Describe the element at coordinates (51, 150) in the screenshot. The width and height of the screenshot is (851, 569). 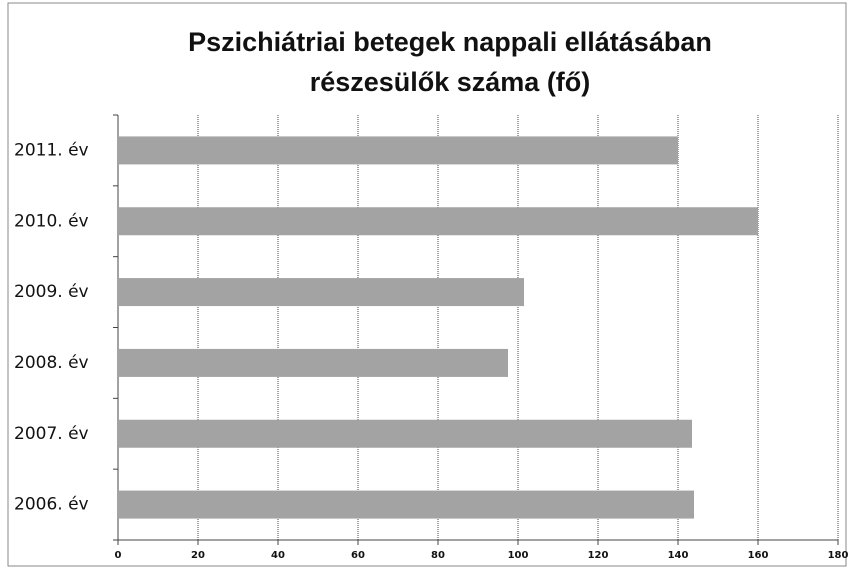
I see `y-tick-label: 2011. év` at that location.